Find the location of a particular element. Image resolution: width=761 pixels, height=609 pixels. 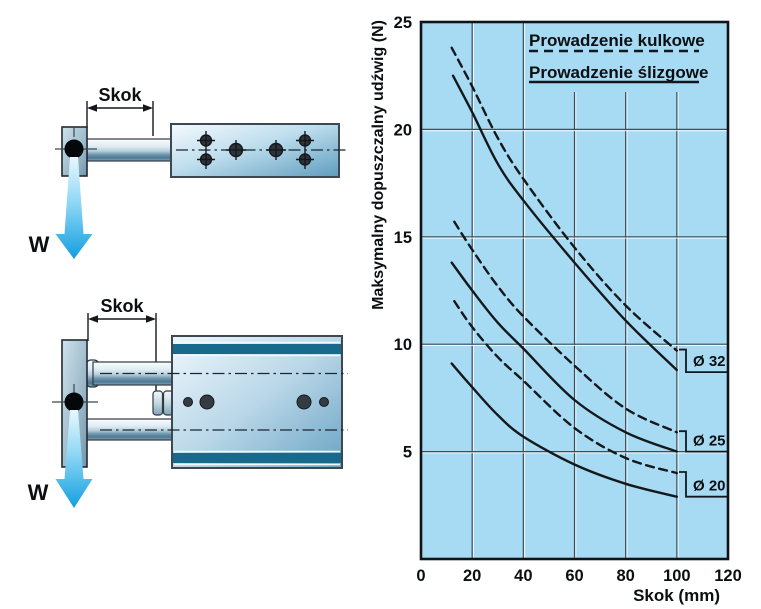

body-holes is located at coordinates (256, 402).